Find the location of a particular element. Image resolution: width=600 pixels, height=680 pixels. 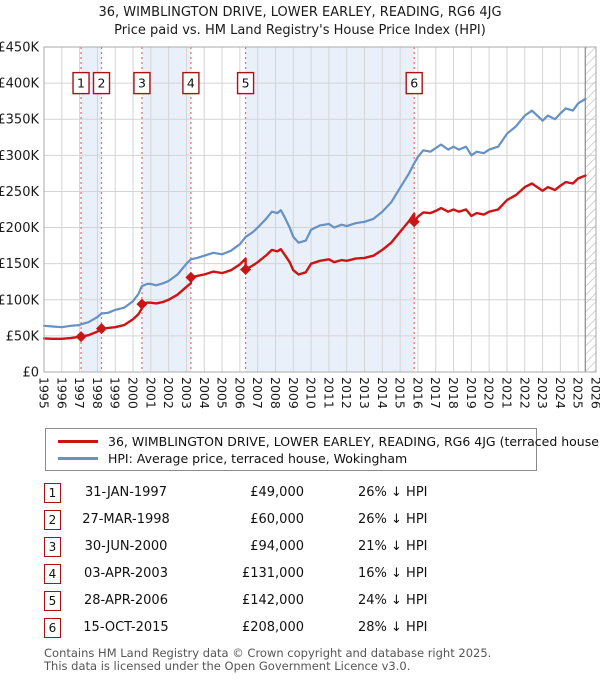

sale-markers is located at coordinates (247, 279).